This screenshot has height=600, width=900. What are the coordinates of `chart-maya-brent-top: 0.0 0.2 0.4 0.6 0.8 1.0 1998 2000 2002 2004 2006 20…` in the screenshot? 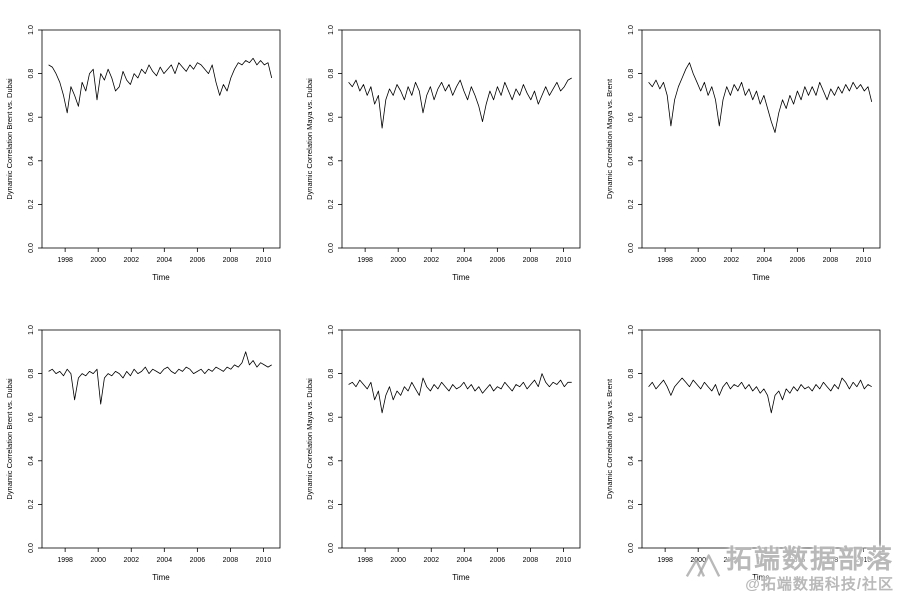 It's located at (743, 153).